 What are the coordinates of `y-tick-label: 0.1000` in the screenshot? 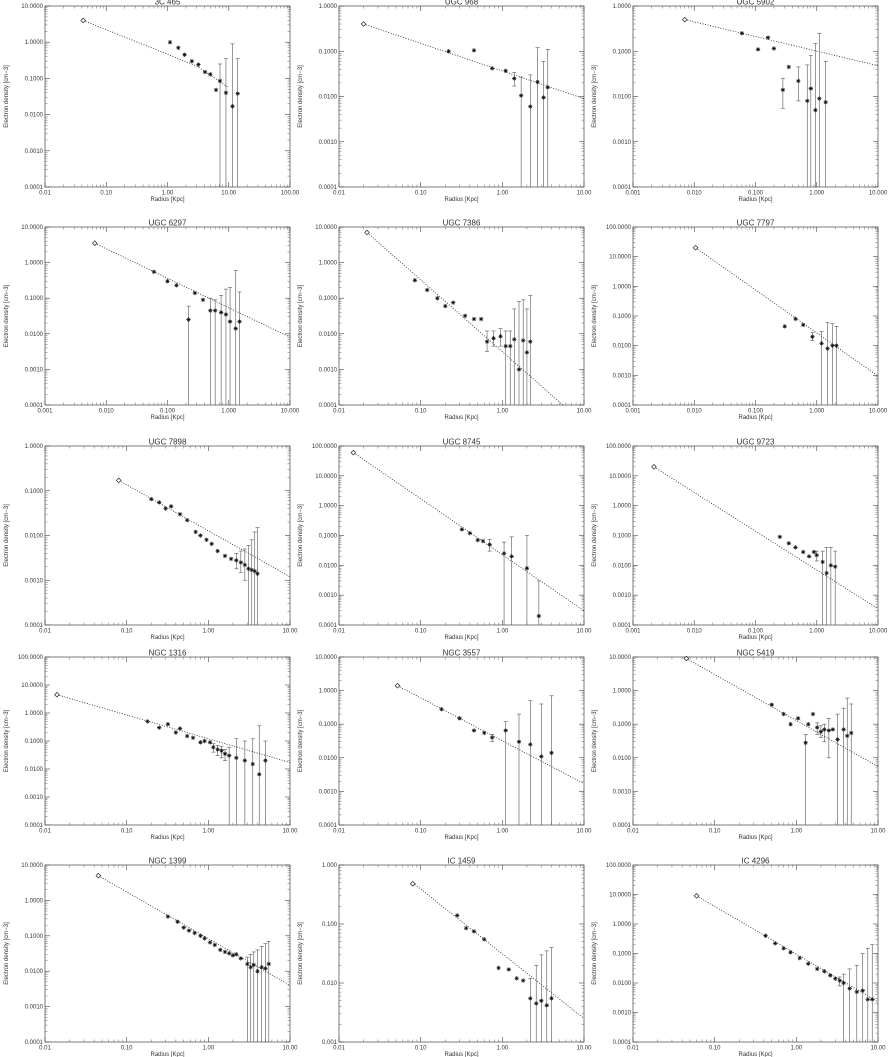 It's located at (622, 725).